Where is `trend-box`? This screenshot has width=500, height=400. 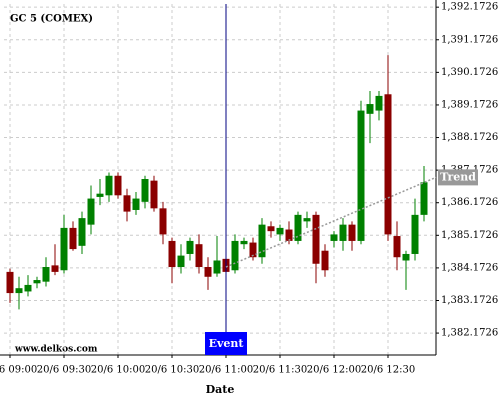 trend-box is located at coordinates (458, 177).